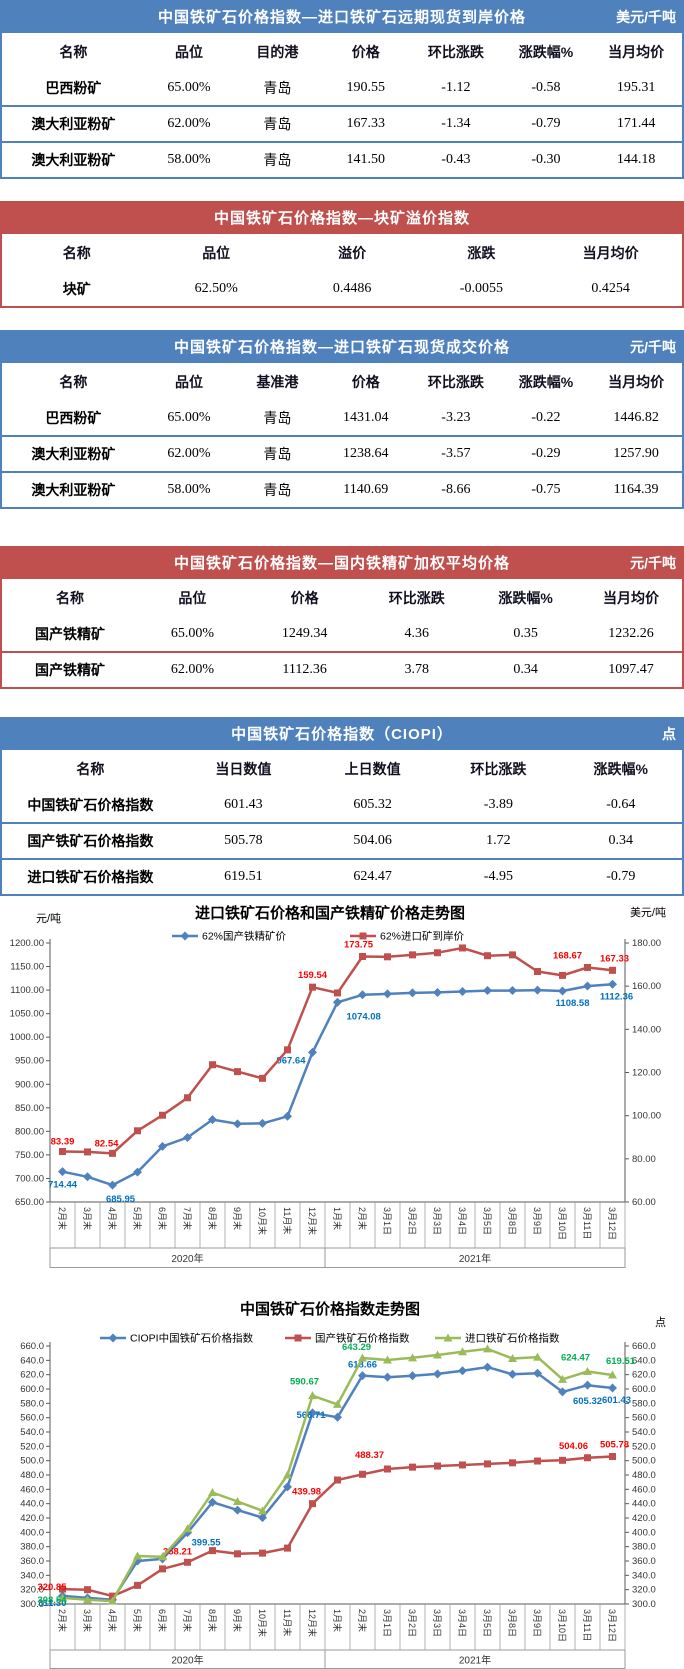 The width and height of the screenshot is (684, 1669). Describe the element at coordinates (342, 733) in the screenshot. I see `table-title-bar: 中国铁矿石价格指数（CIOPI） 点` at that location.